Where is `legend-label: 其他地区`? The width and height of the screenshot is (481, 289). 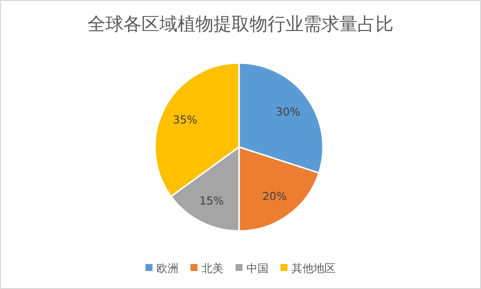
legend-label: 其他地区 is located at coordinates (314, 268).